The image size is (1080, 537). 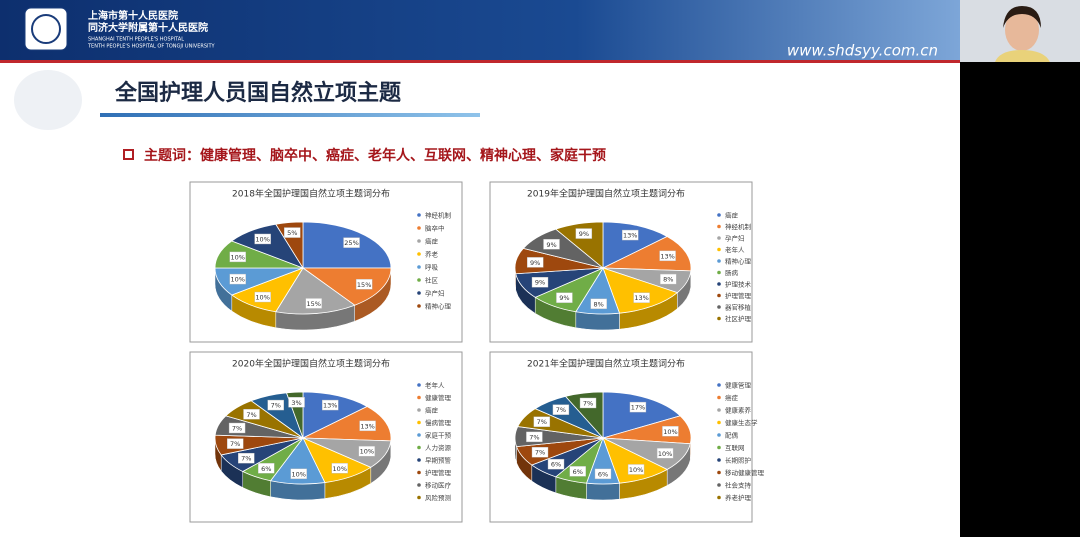 What do you see at coordinates (1022, 56) in the screenshot?
I see `shirt` at bounding box center [1022, 56].